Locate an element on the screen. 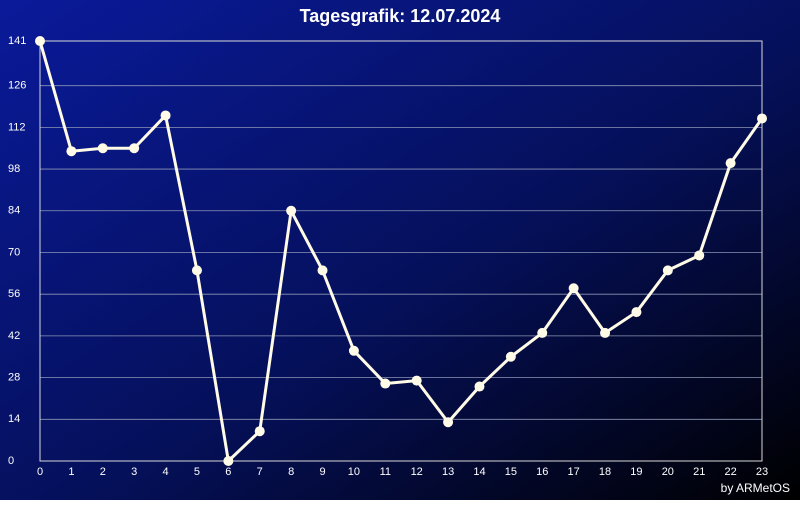 Image resolution: width=800 pixels, height=505 pixels. y-tick-label: 126 is located at coordinates (17, 86).